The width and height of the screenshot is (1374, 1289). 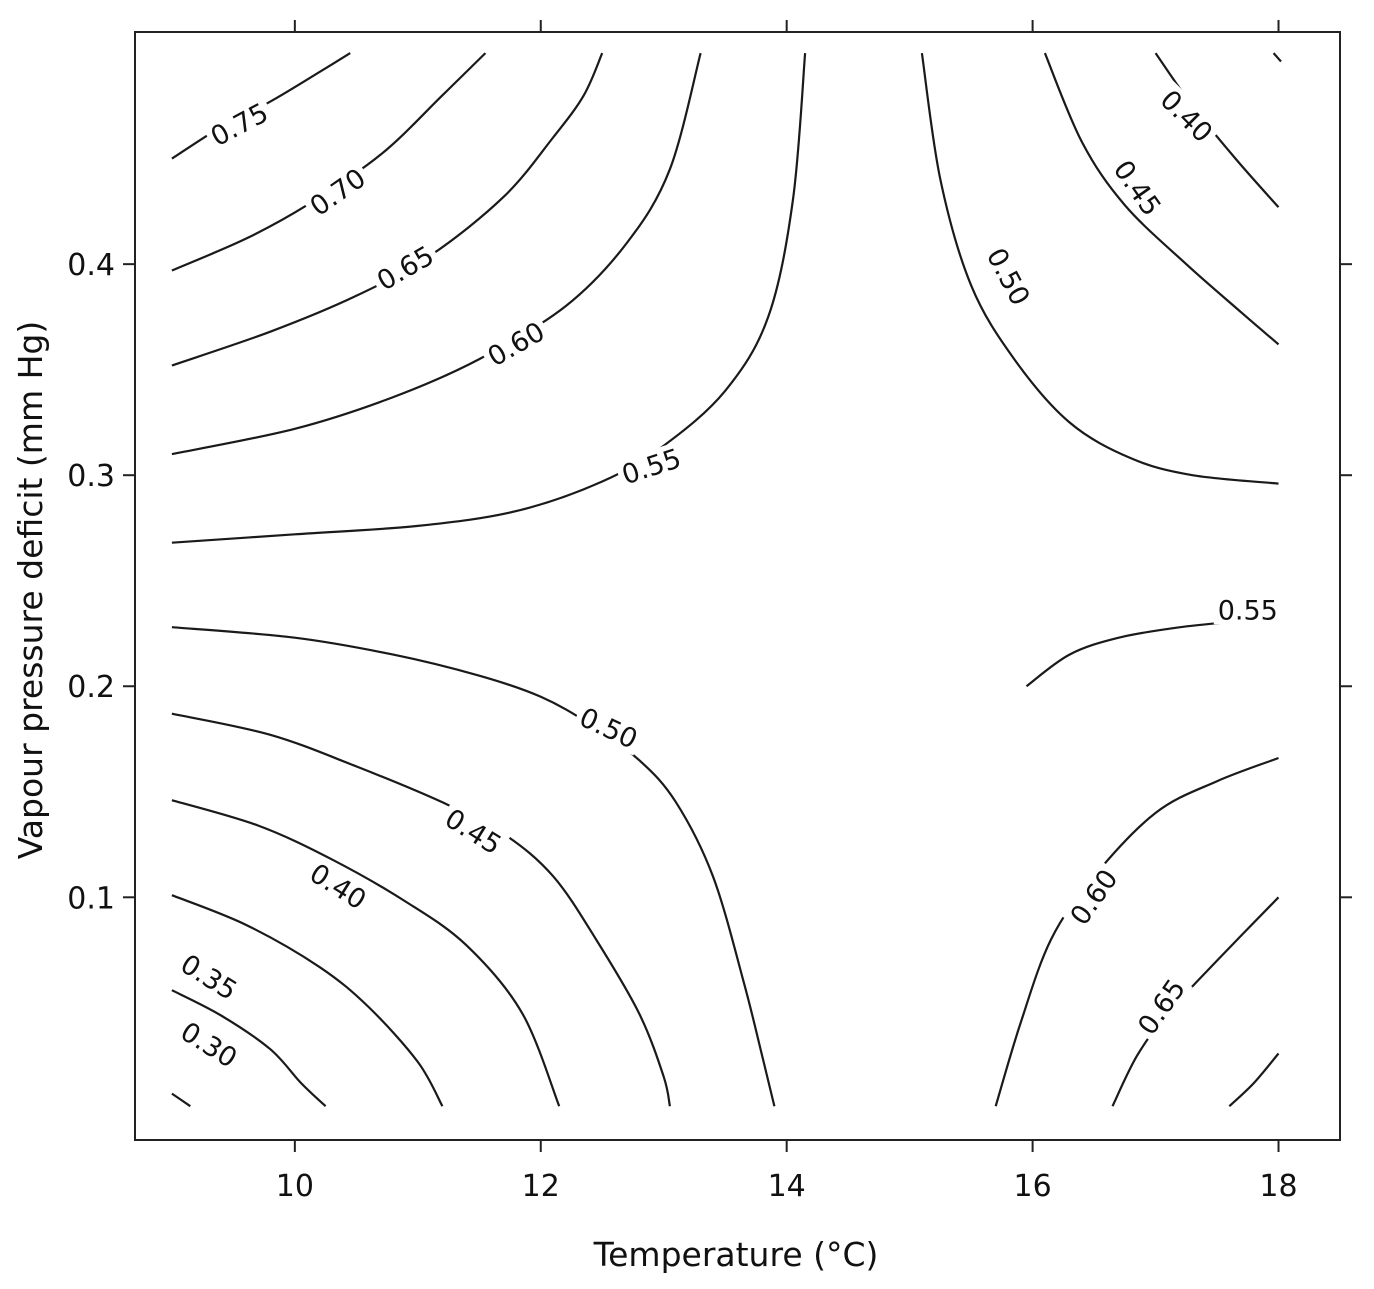 What do you see at coordinates (541, 1186) in the screenshot?
I see `x-tick-label: 12` at bounding box center [541, 1186].